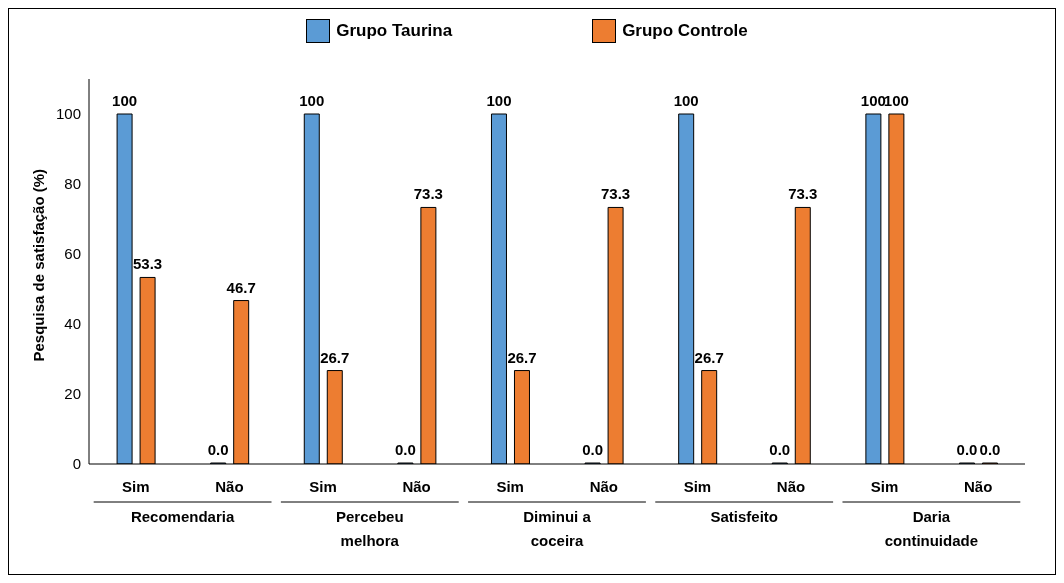 The image size is (1064, 583). I want to click on y-tick-label: 60, so click(72, 254).